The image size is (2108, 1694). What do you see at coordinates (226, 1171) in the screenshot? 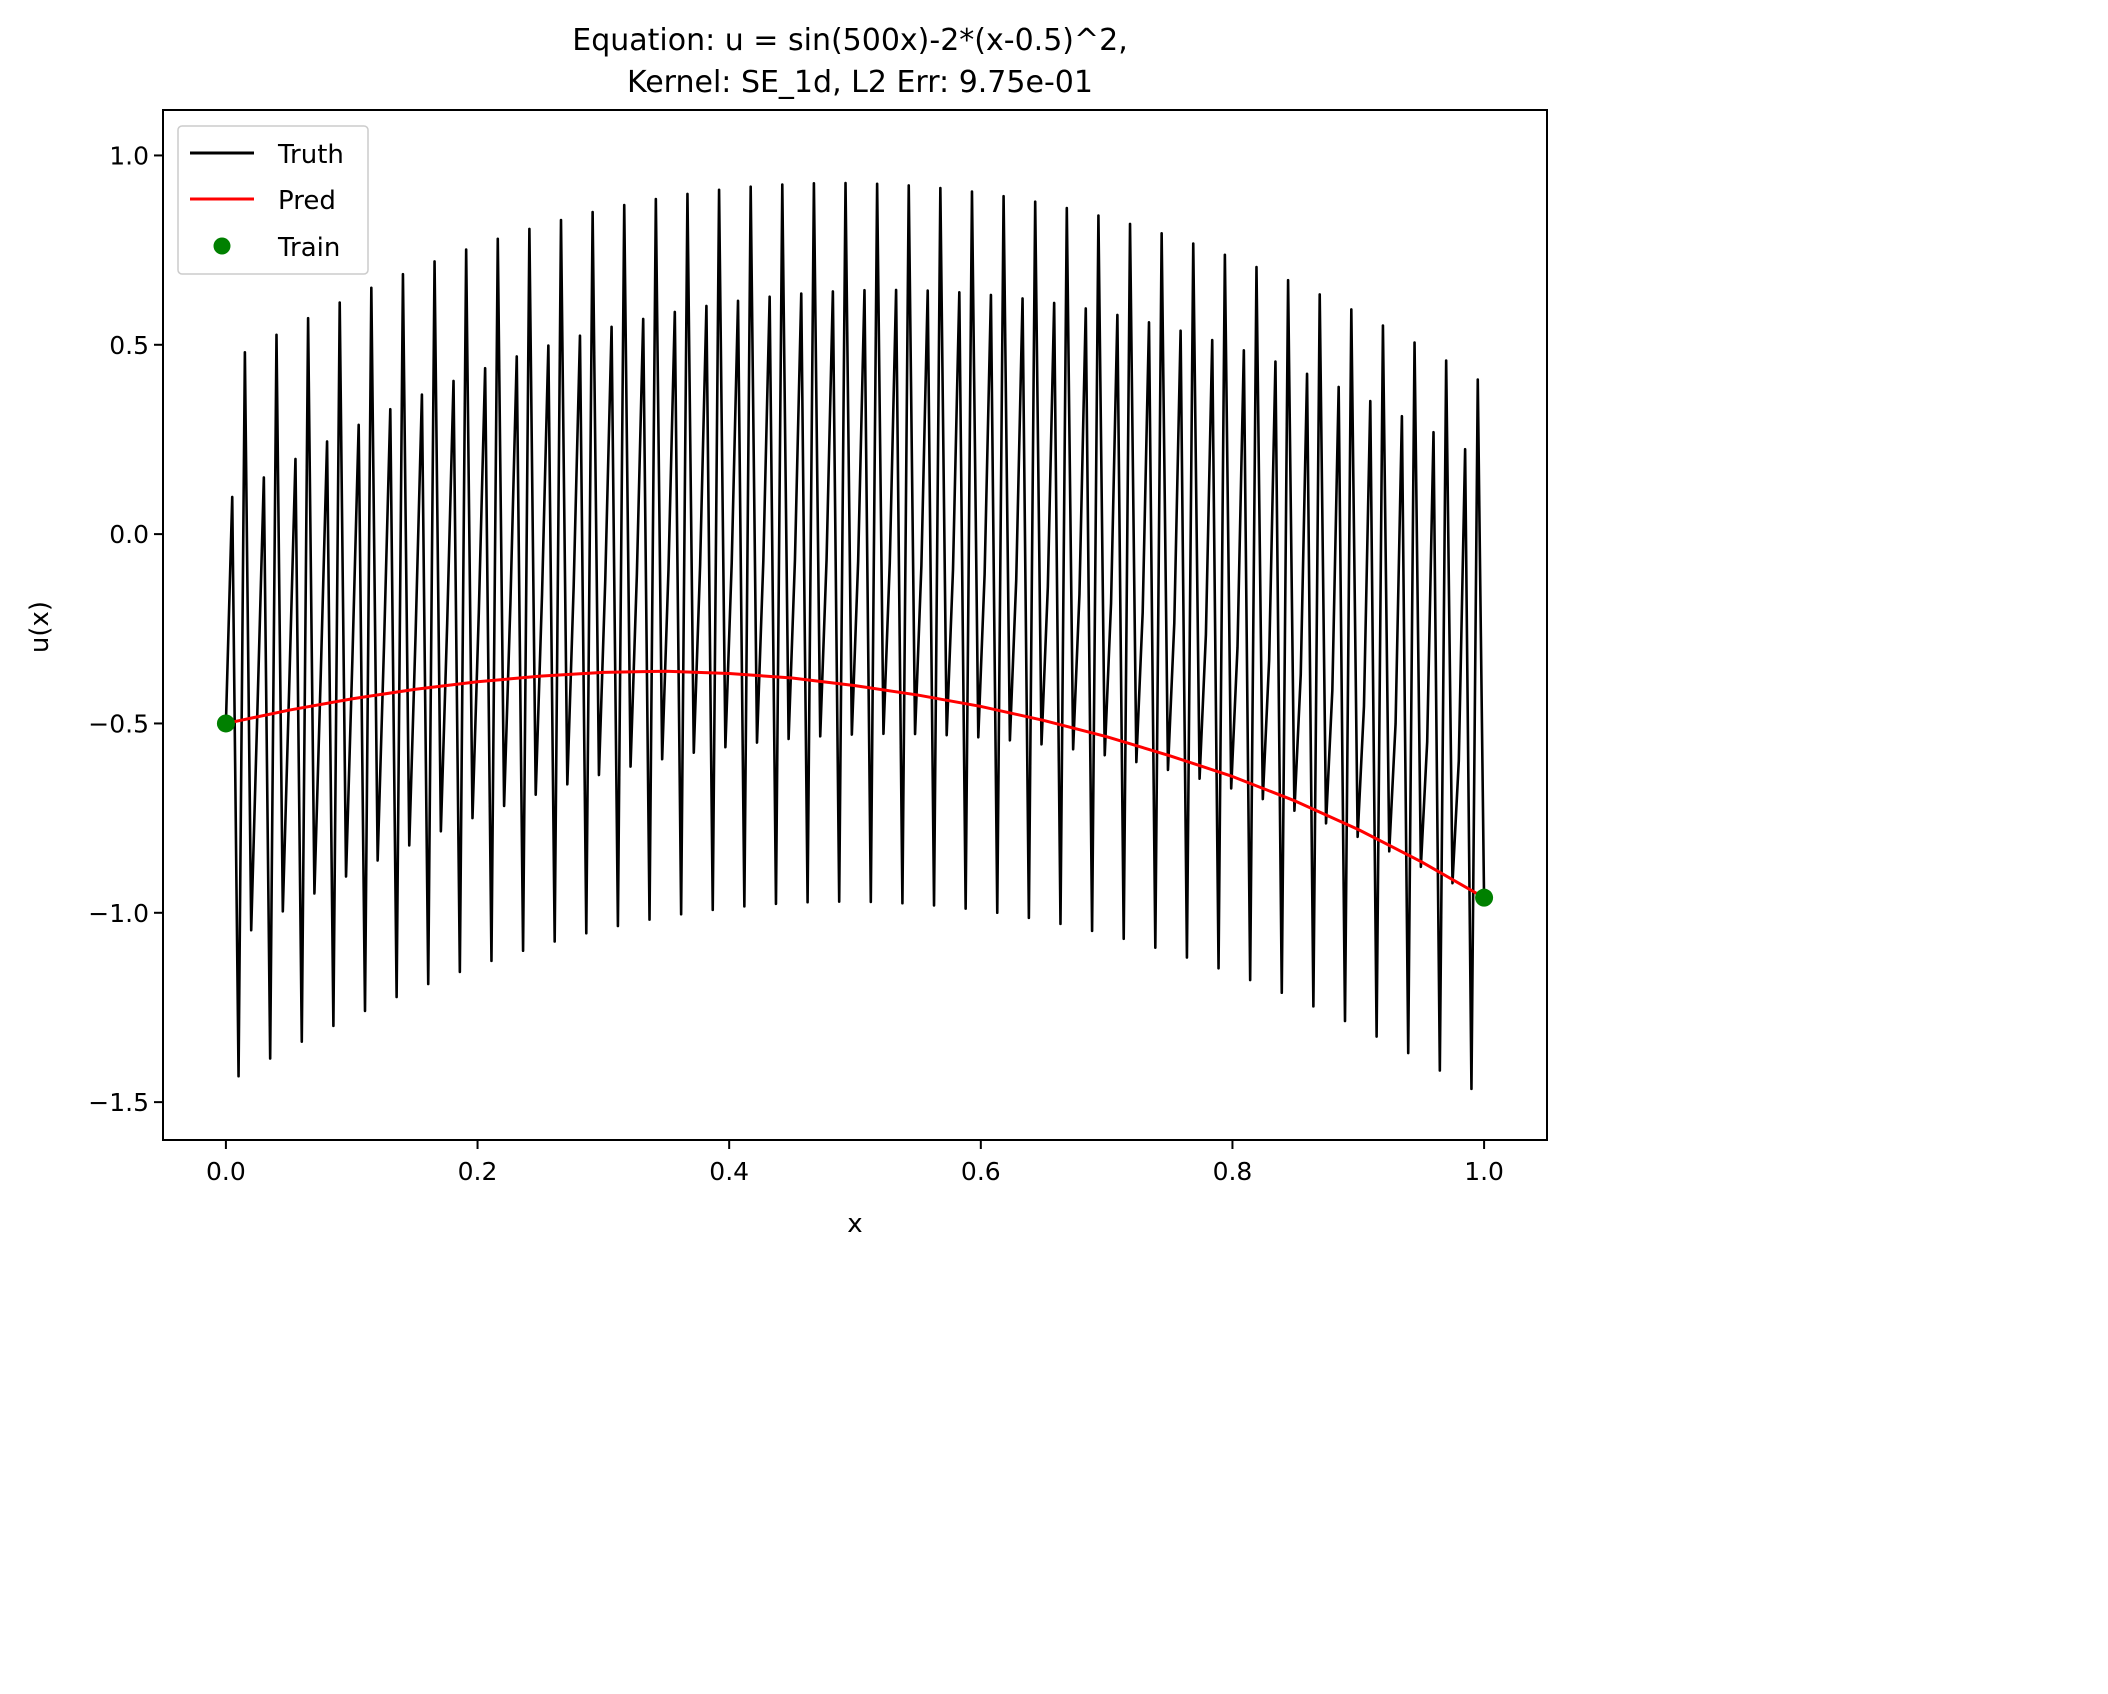
I see `x-tick-label: 0.0` at bounding box center [226, 1171].